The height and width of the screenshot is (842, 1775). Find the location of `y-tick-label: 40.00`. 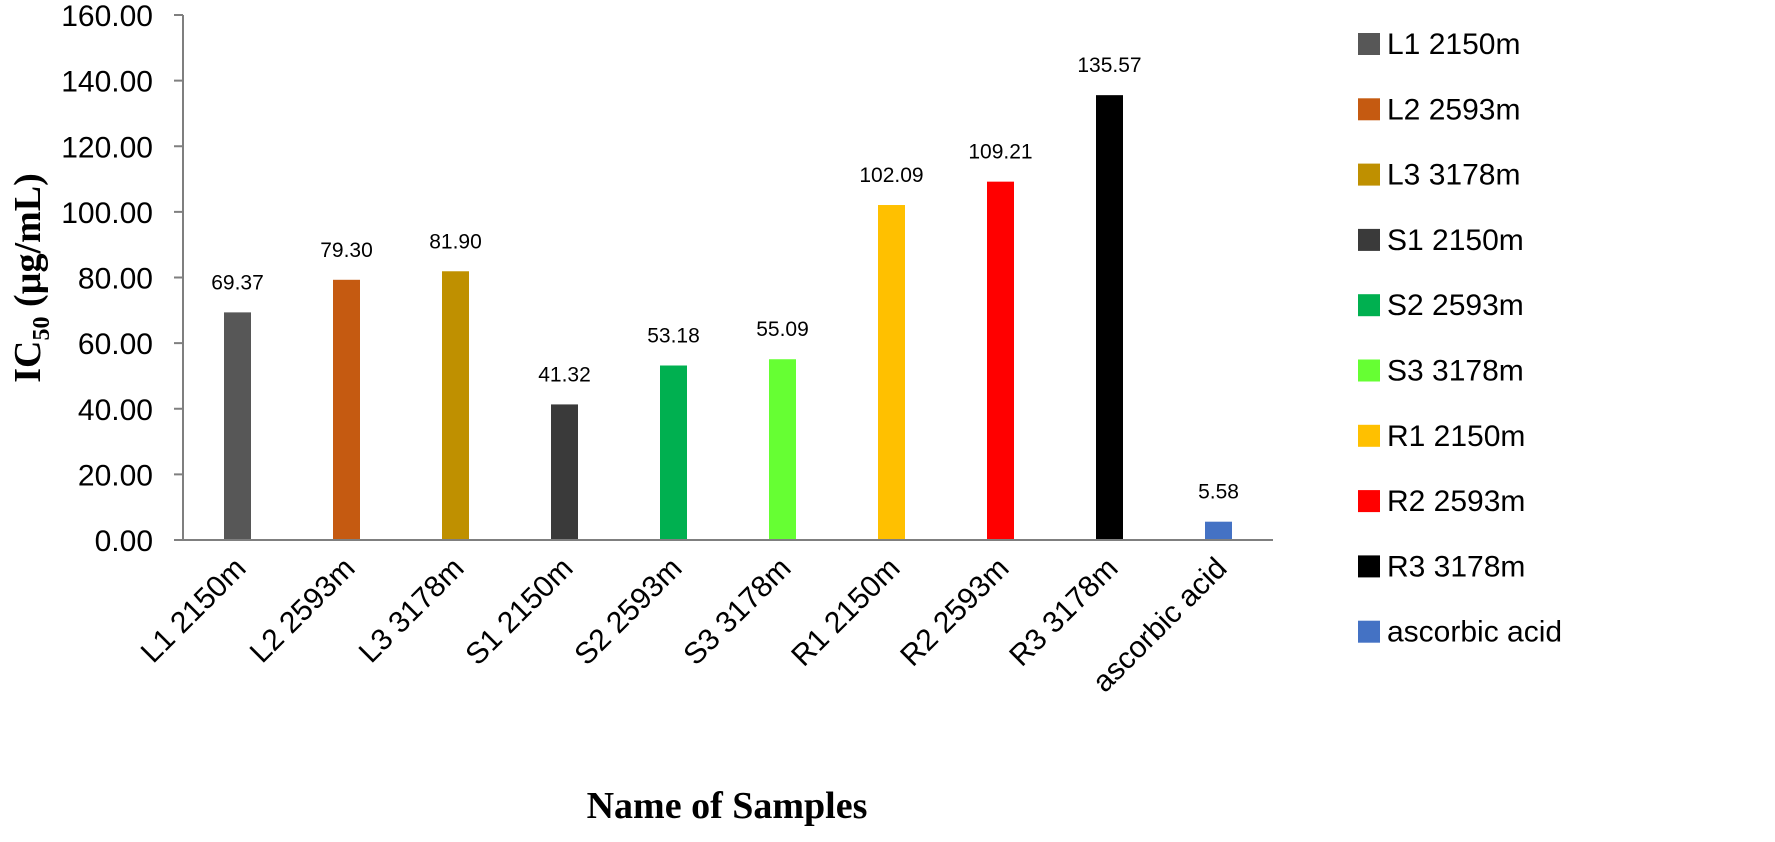

y-tick-label: 40.00 is located at coordinates (115, 410).